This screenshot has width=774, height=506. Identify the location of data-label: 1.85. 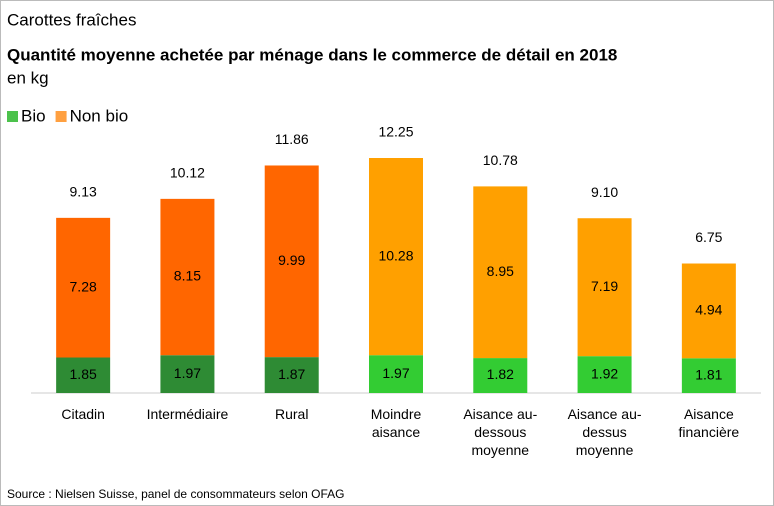
(83, 374).